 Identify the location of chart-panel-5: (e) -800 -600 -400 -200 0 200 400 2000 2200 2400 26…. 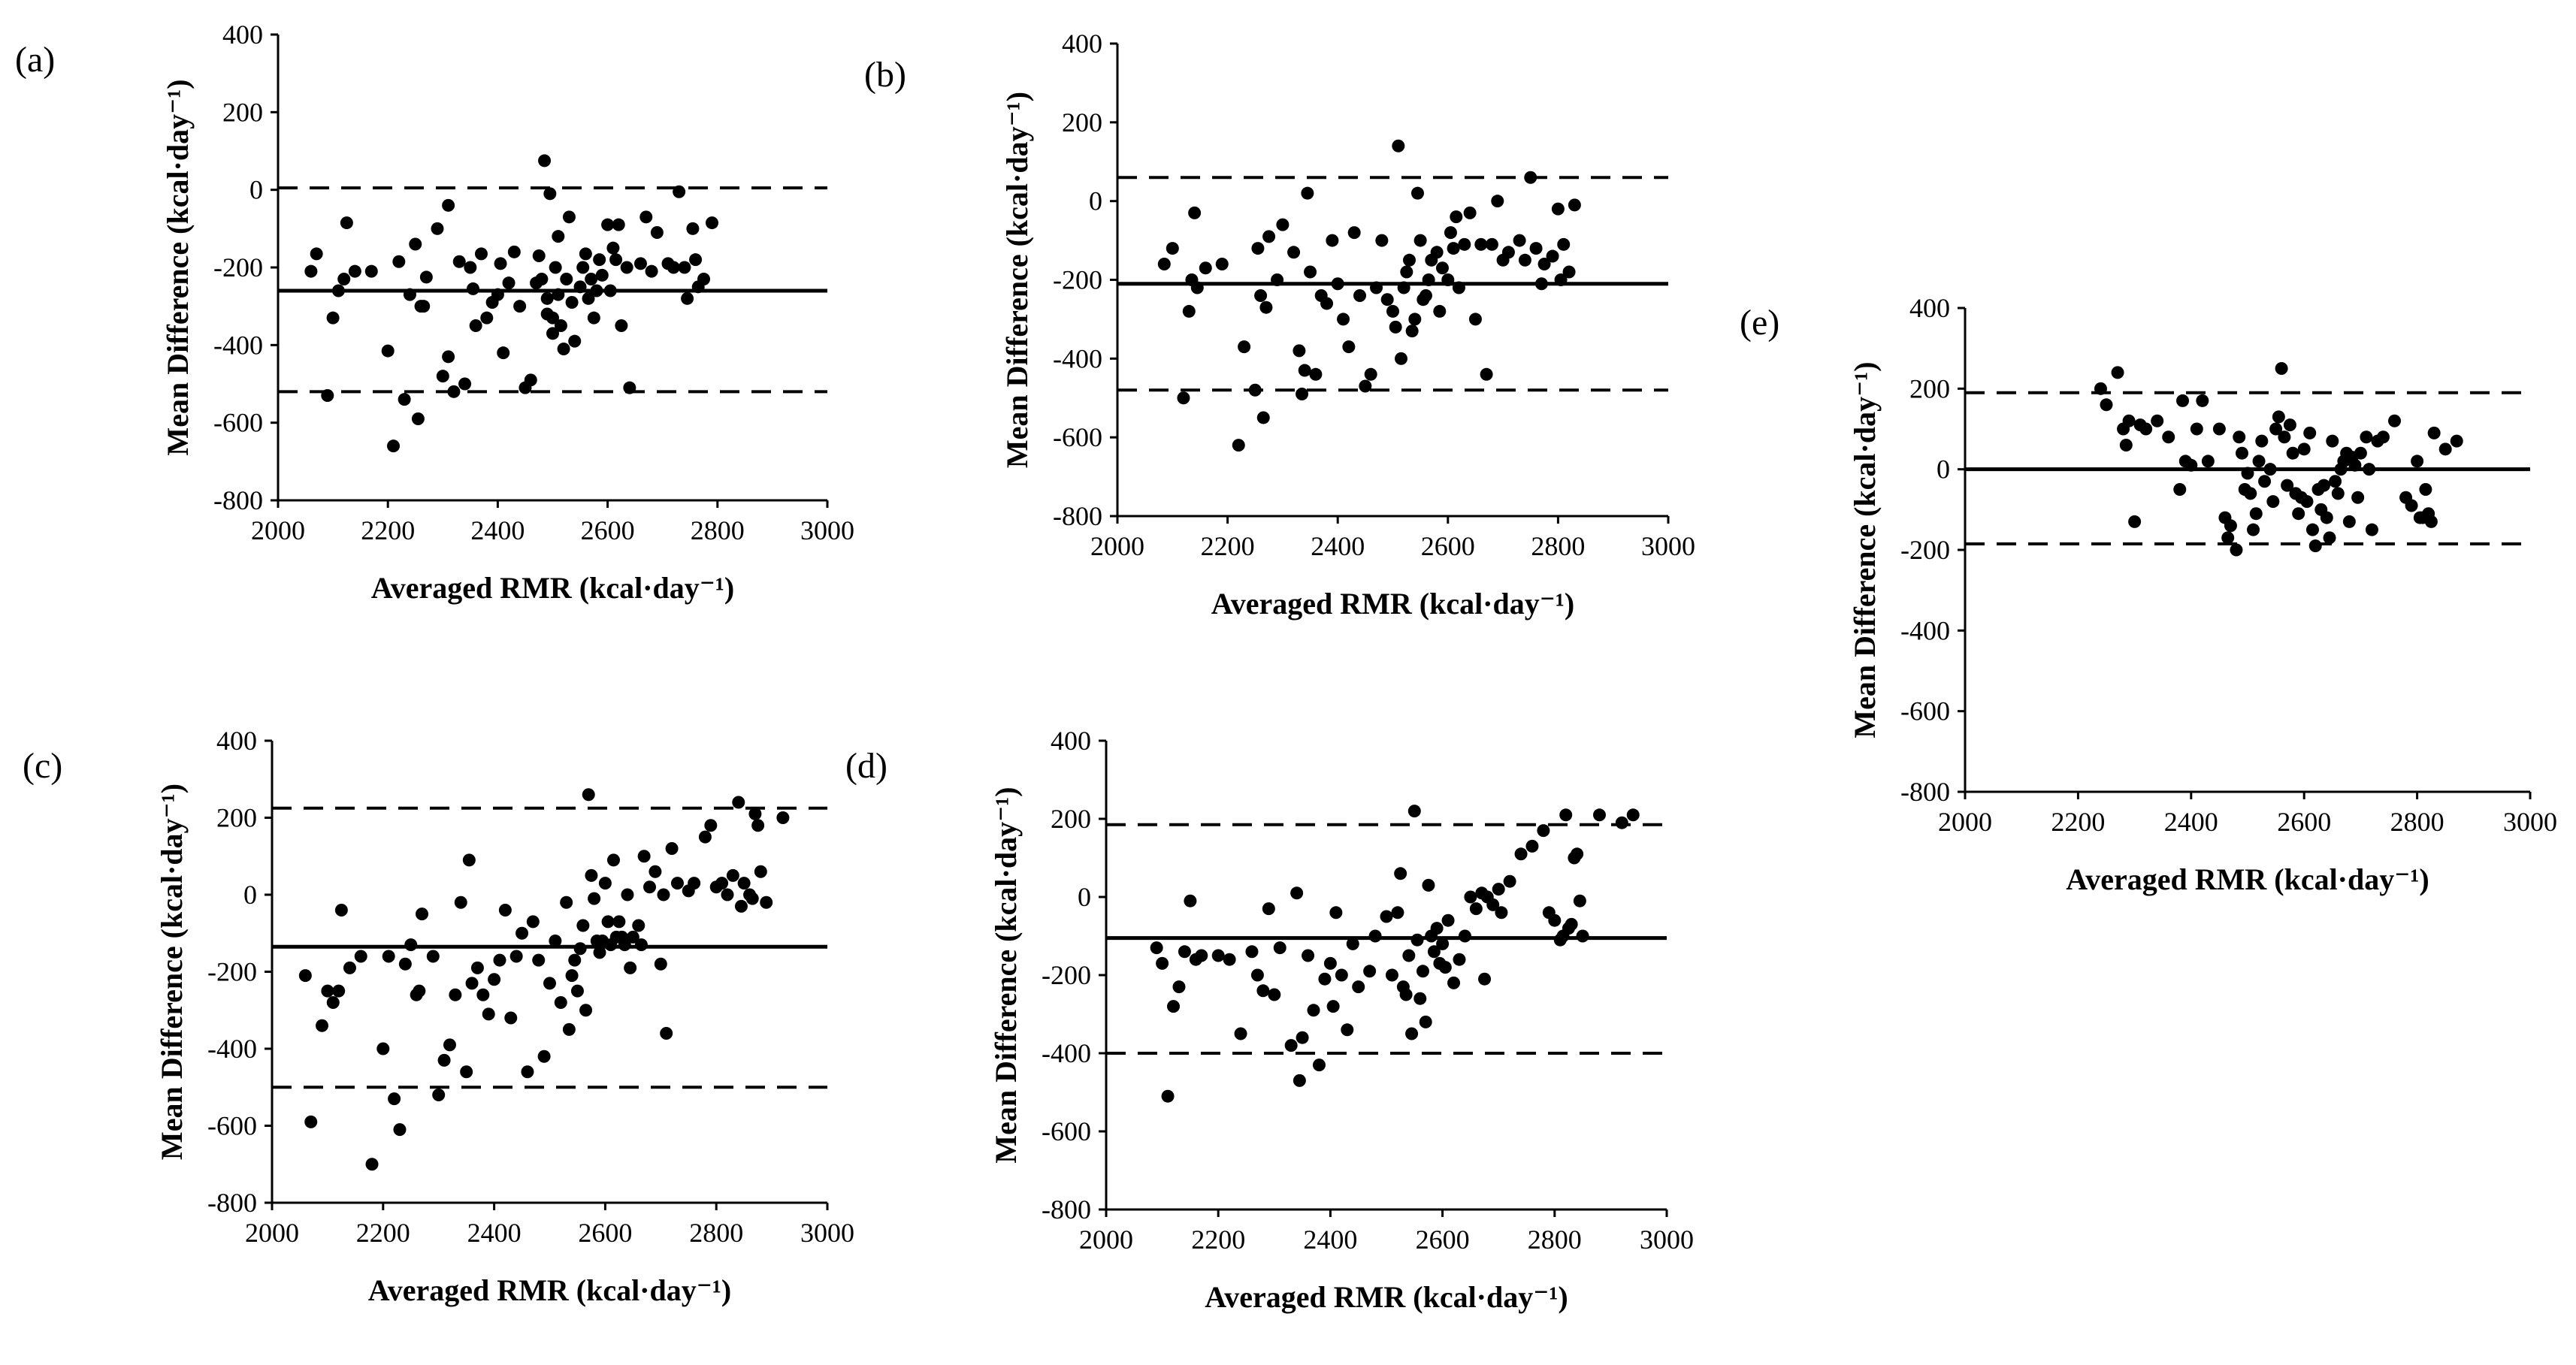
(2148, 594).